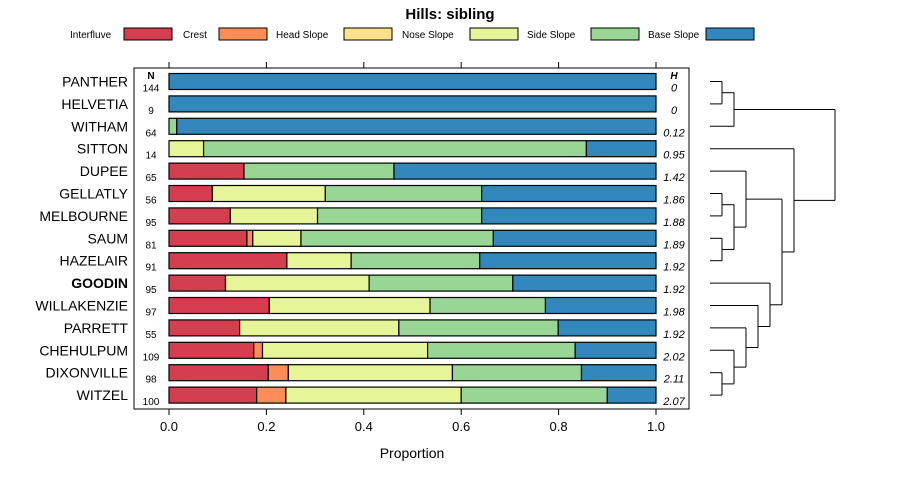  Describe the element at coordinates (673, 290) in the screenshot. I see `h-value-goodin: 1.92` at that location.